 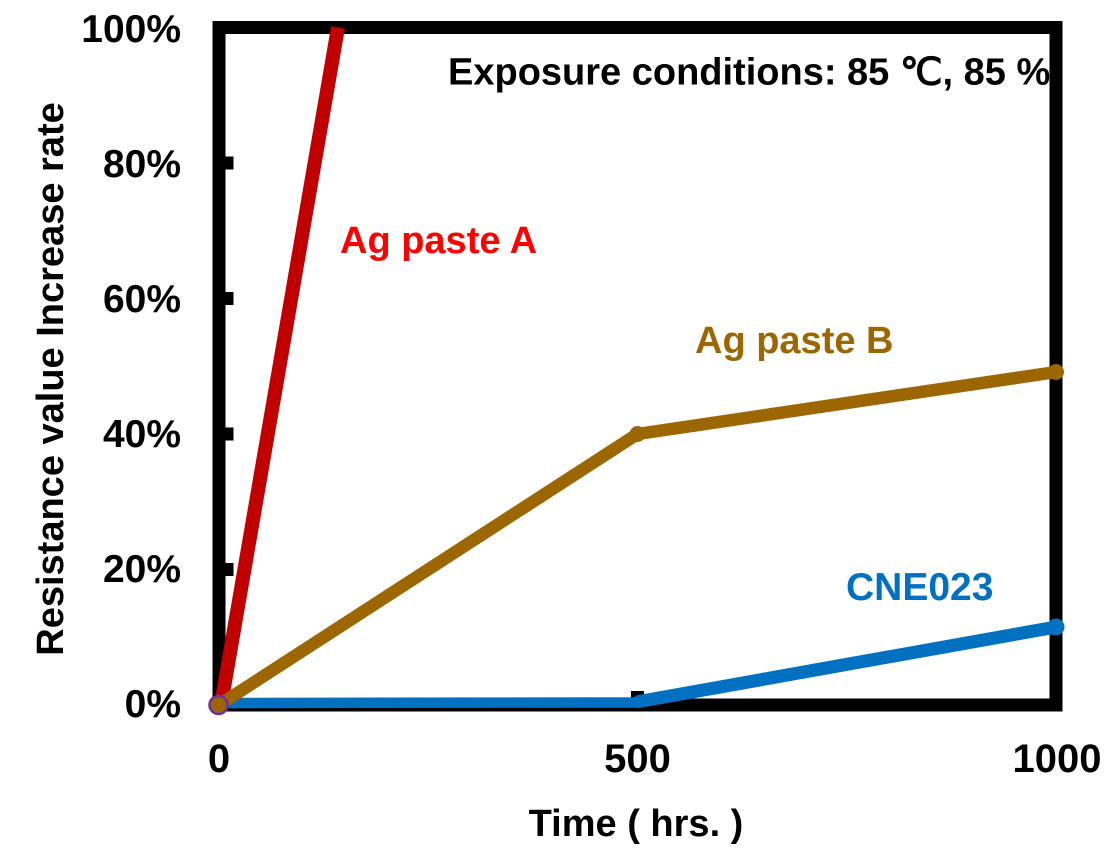 What do you see at coordinates (636, 824) in the screenshot?
I see `svg-text: Time ( hrs. )` at bounding box center [636, 824].